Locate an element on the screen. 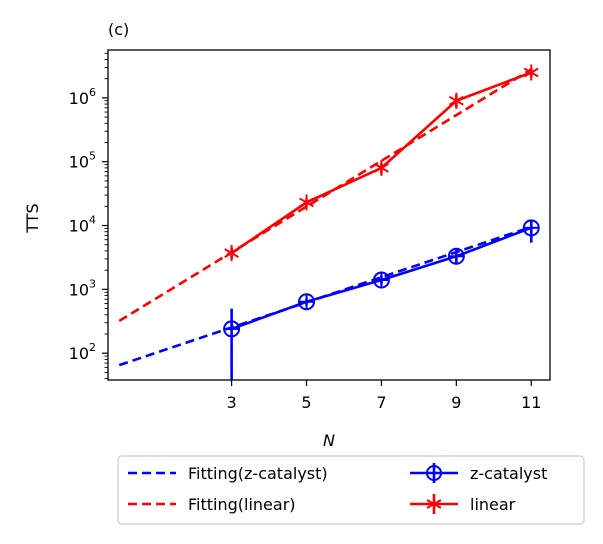  y-axis-label: TTS is located at coordinates (32, 218).